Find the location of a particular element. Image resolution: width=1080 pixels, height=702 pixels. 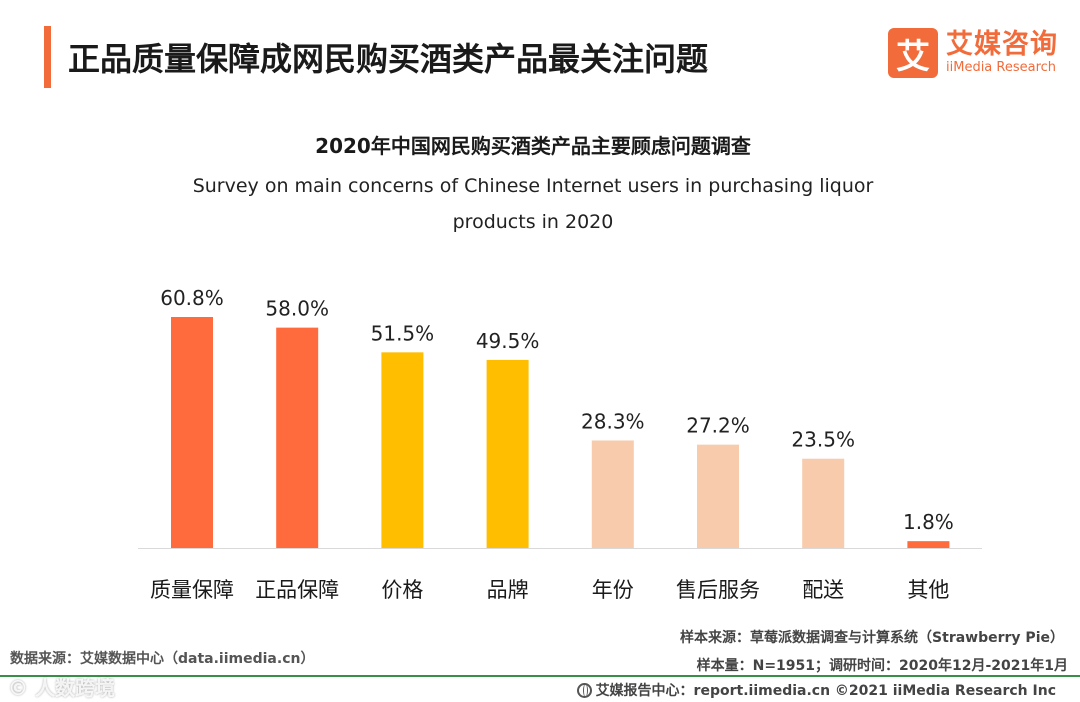

watermark: © 人数跨境 is located at coordinates (61, 688).